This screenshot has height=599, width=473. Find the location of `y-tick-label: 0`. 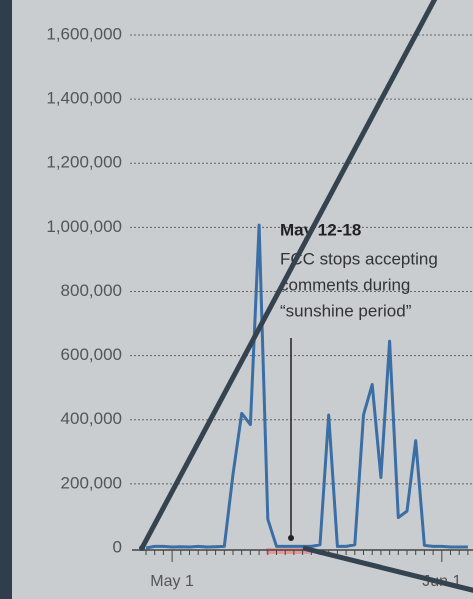

y-tick-label: 0 is located at coordinates (117, 546).